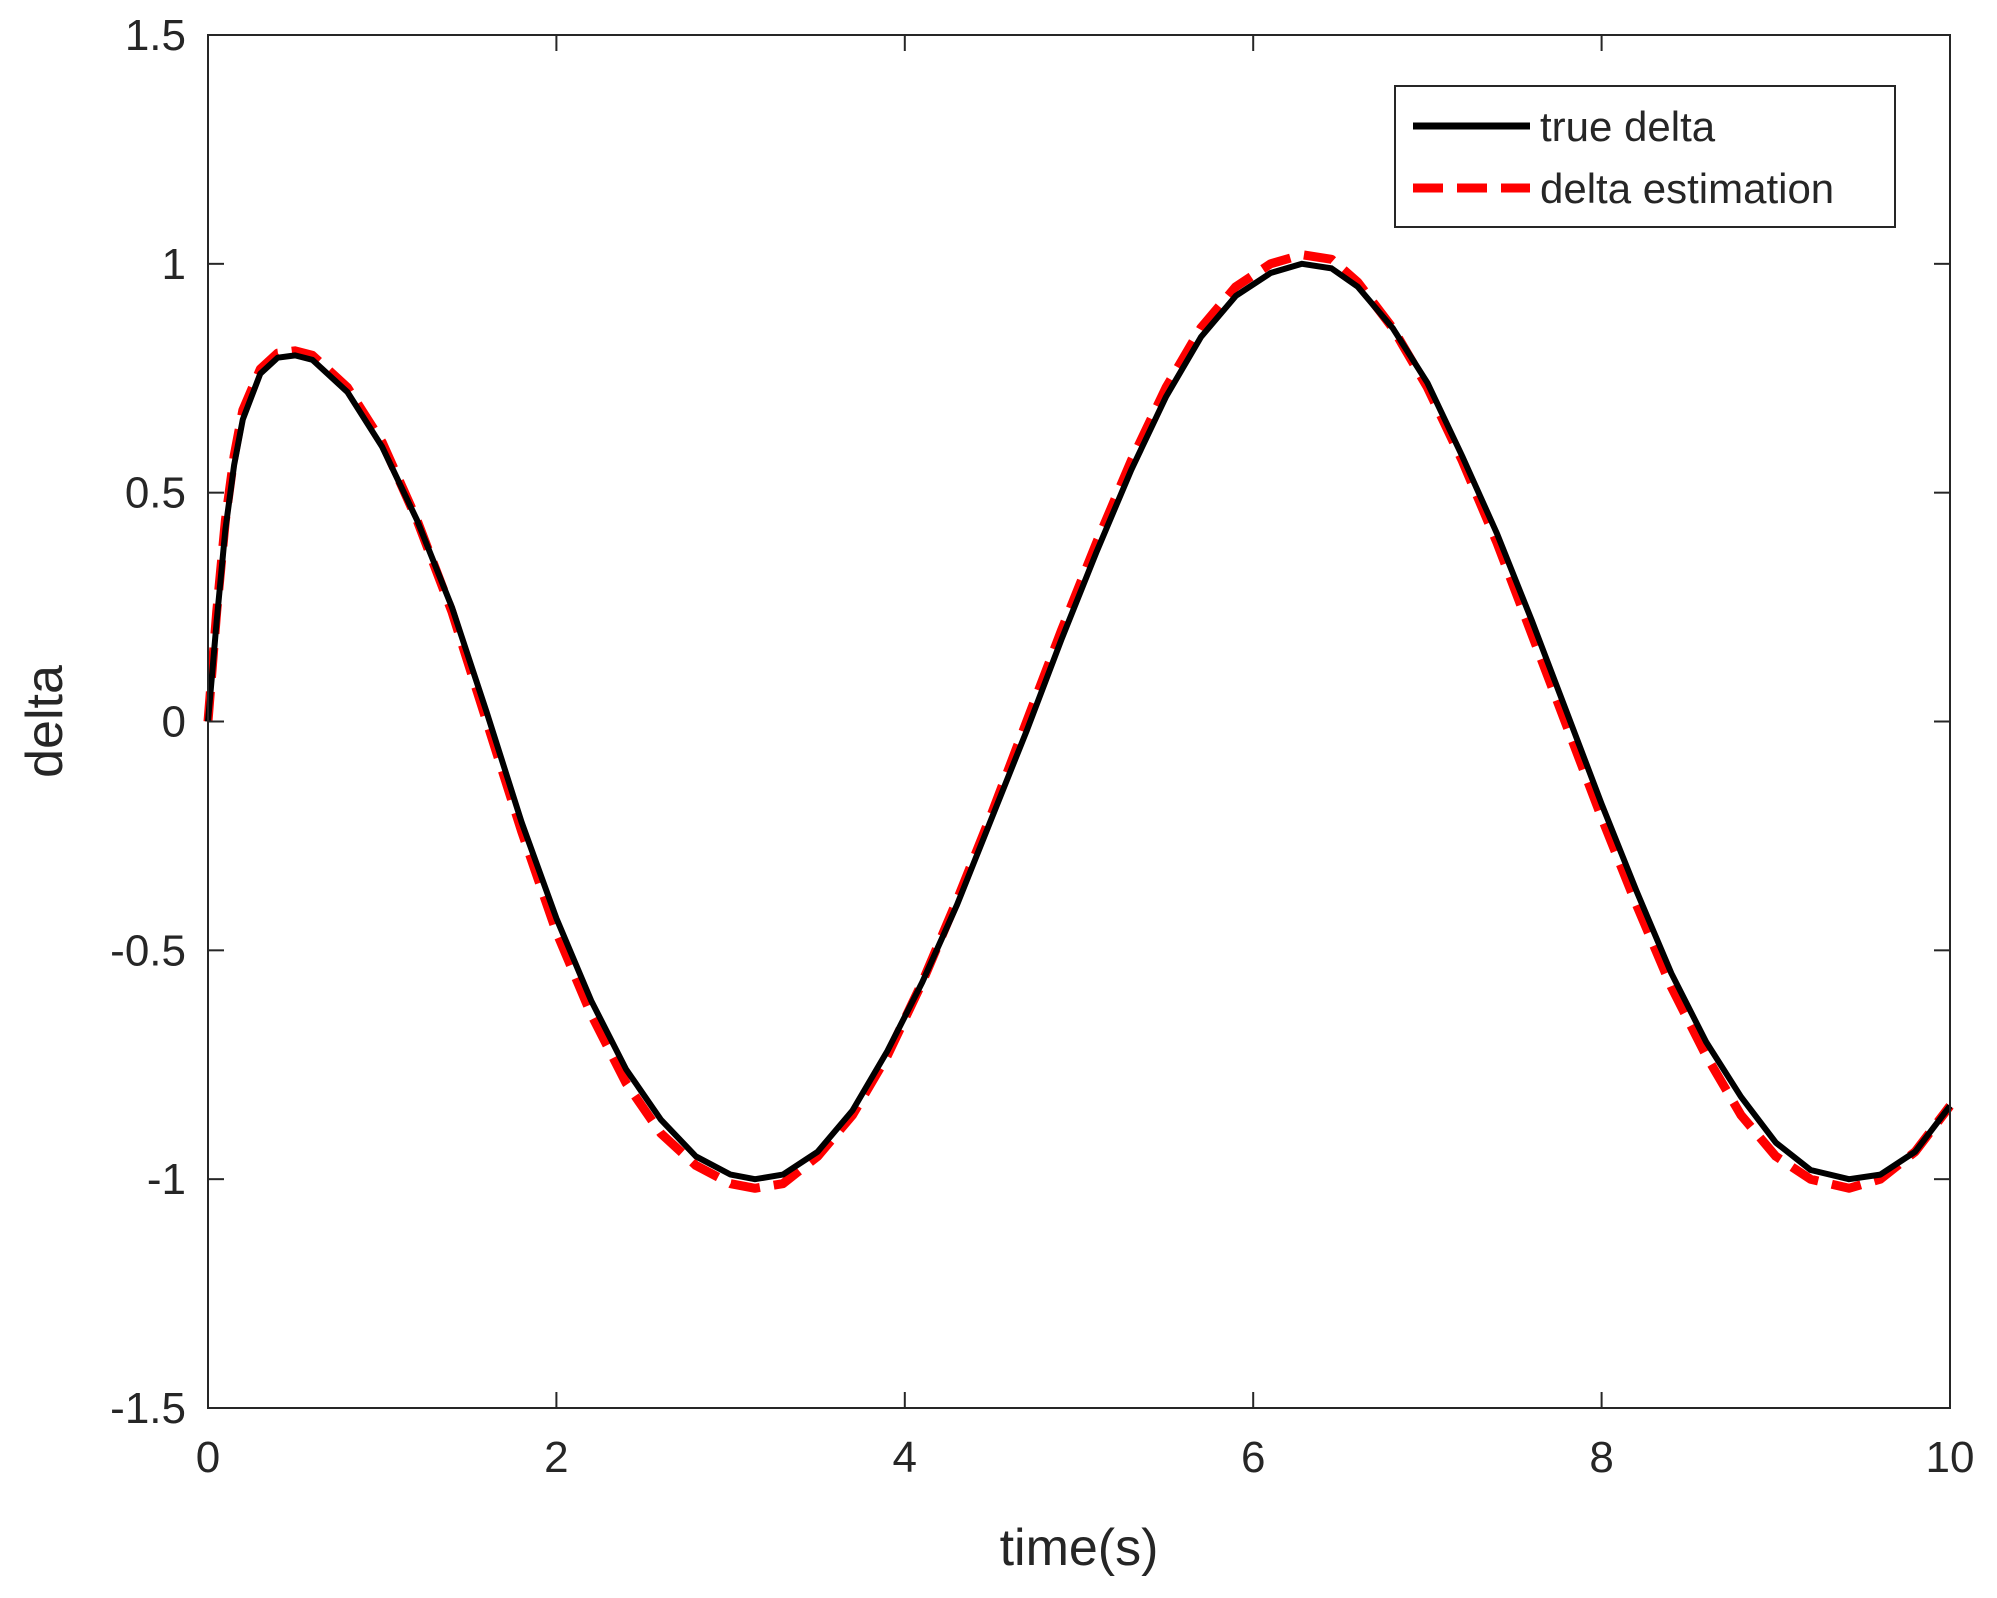  What do you see at coordinates (556, 1457) in the screenshot?
I see `x-tick-label: 2` at bounding box center [556, 1457].